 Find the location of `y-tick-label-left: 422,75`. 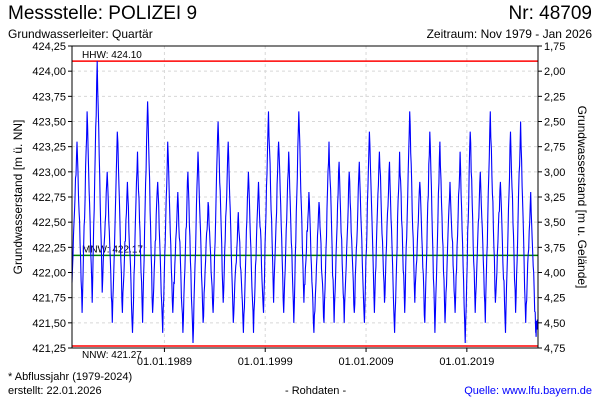

y-tick-label-left: 422,75 is located at coordinates (49, 198).